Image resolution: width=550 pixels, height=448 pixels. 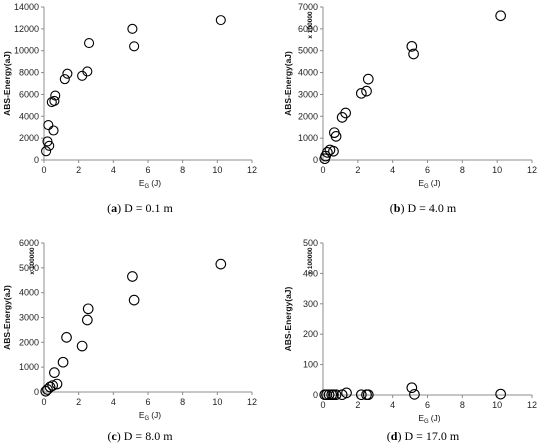 I want to click on y-tick-label: 14000, so click(x=26, y=7).